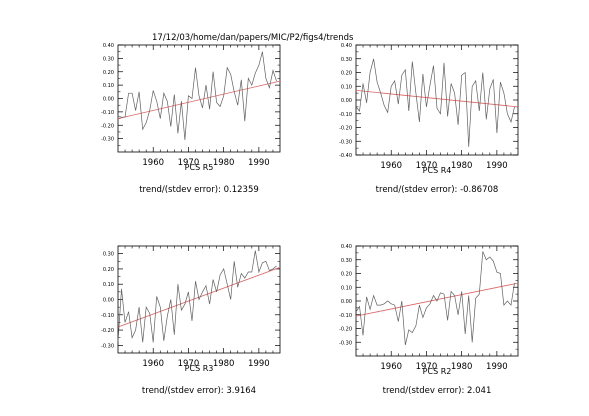 The height and width of the screenshot is (416, 589). What do you see at coordinates (345, 343) in the screenshot?
I see `chart-4-y-tick-label: -0.30` at bounding box center [345, 343].